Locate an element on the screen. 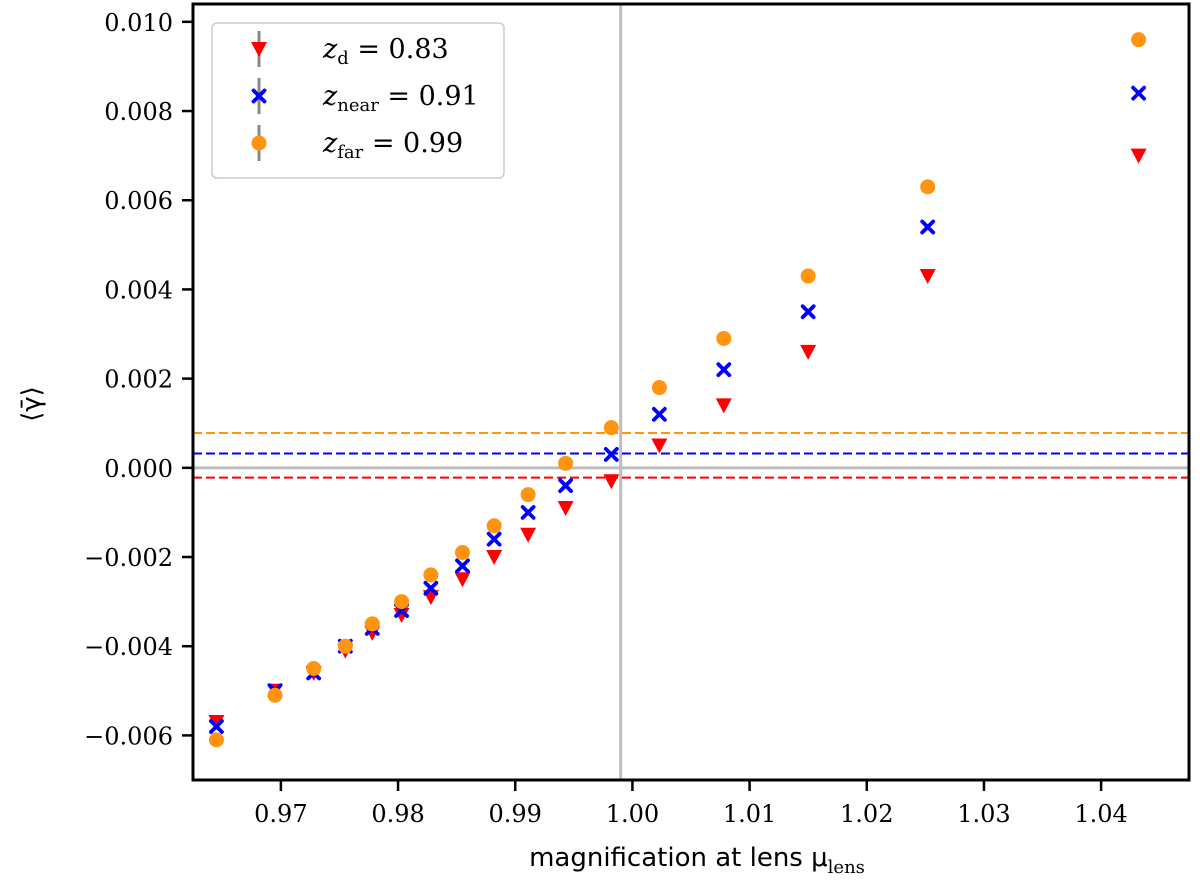 This screenshot has width=1200, height=880. x-tick-label: 0.97 is located at coordinates (280, 814).